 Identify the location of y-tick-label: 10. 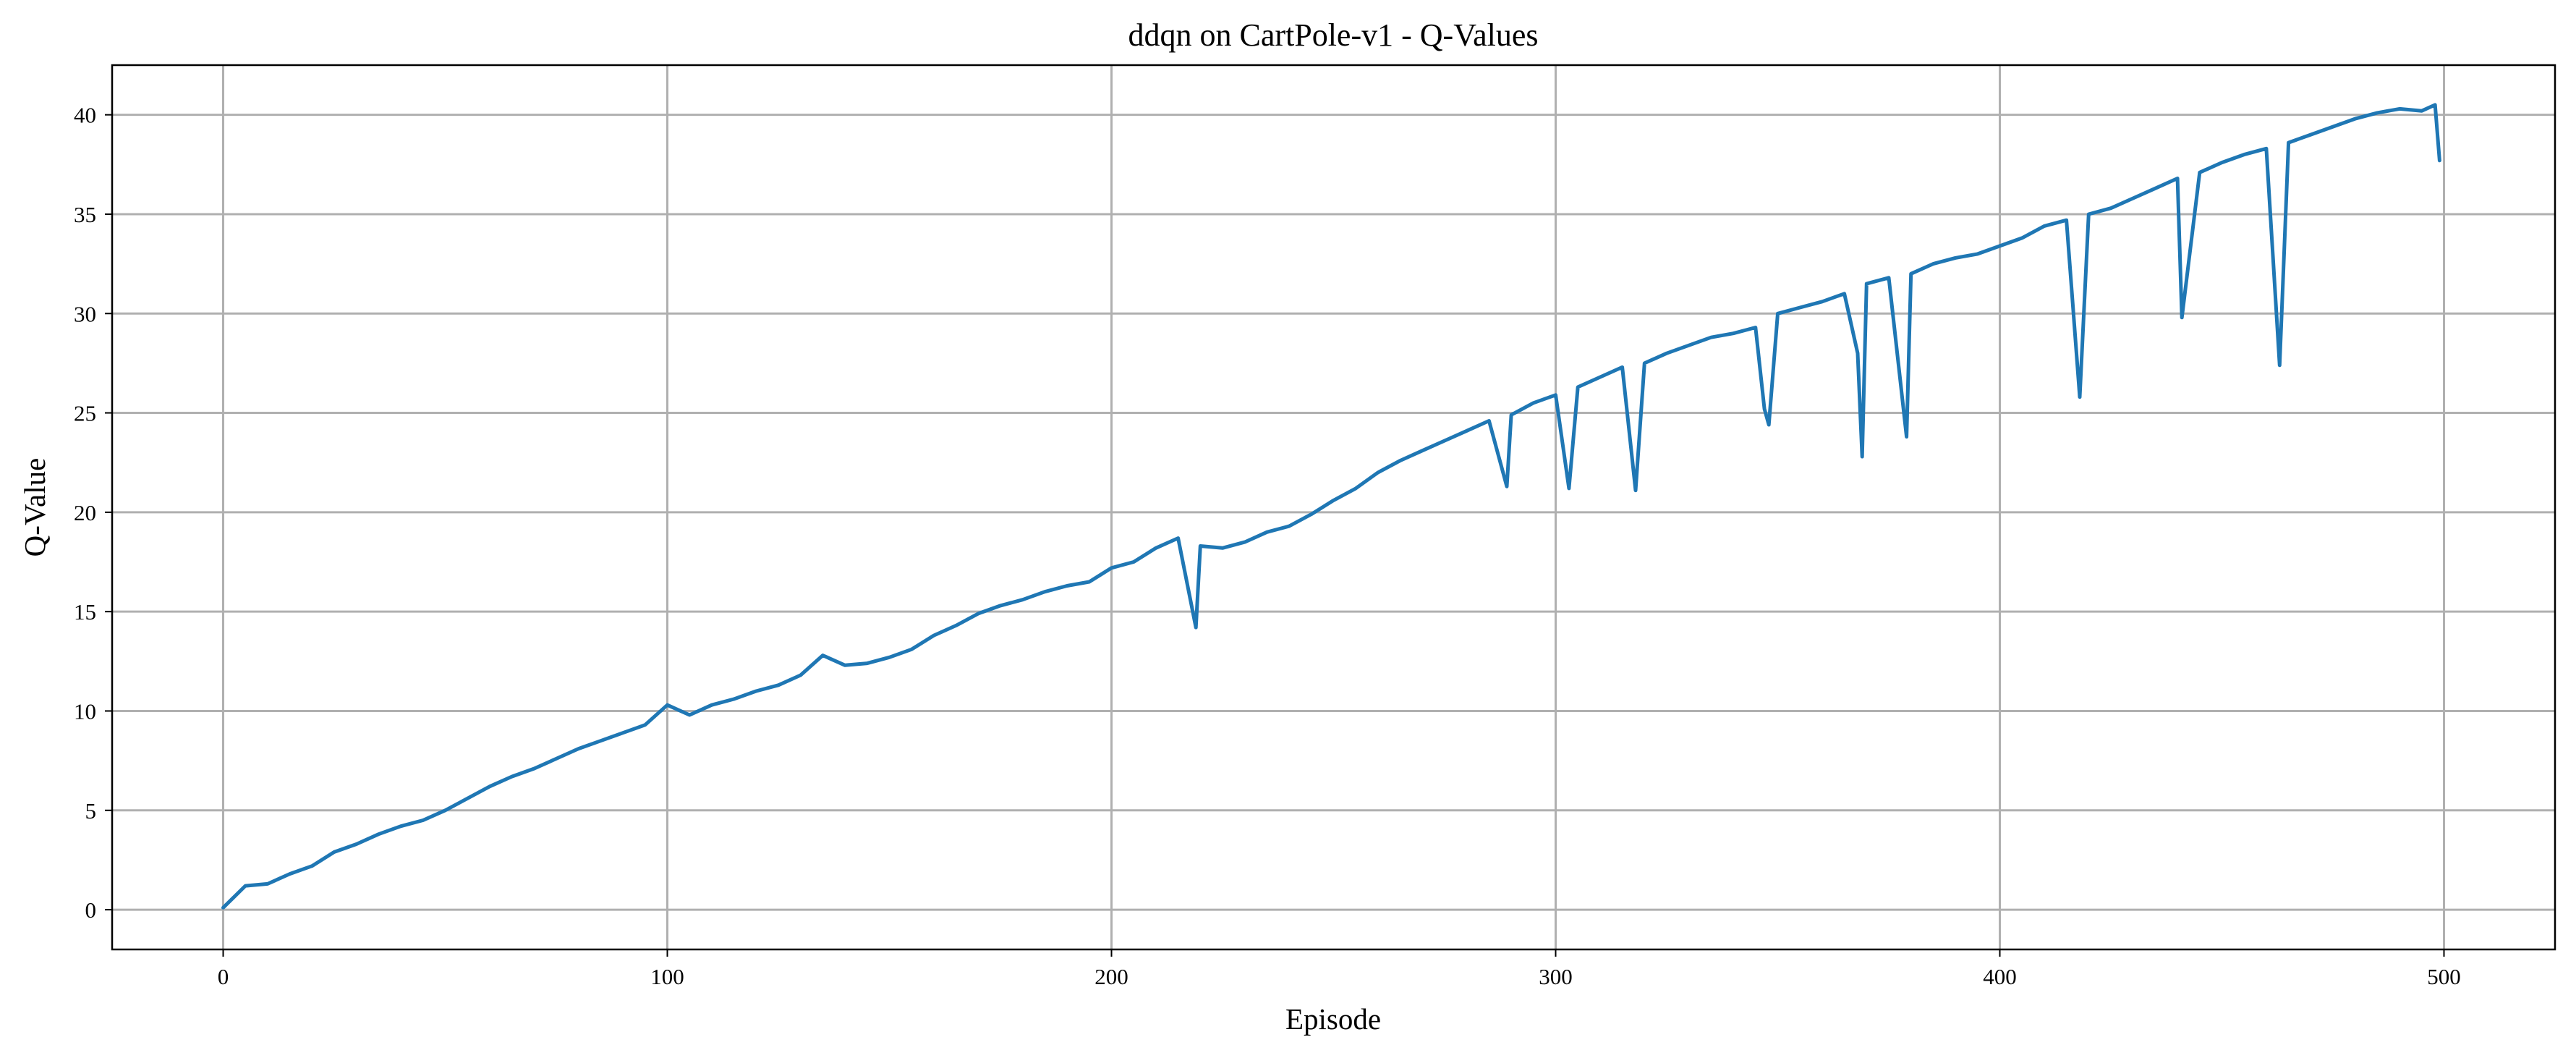
(85, 711).